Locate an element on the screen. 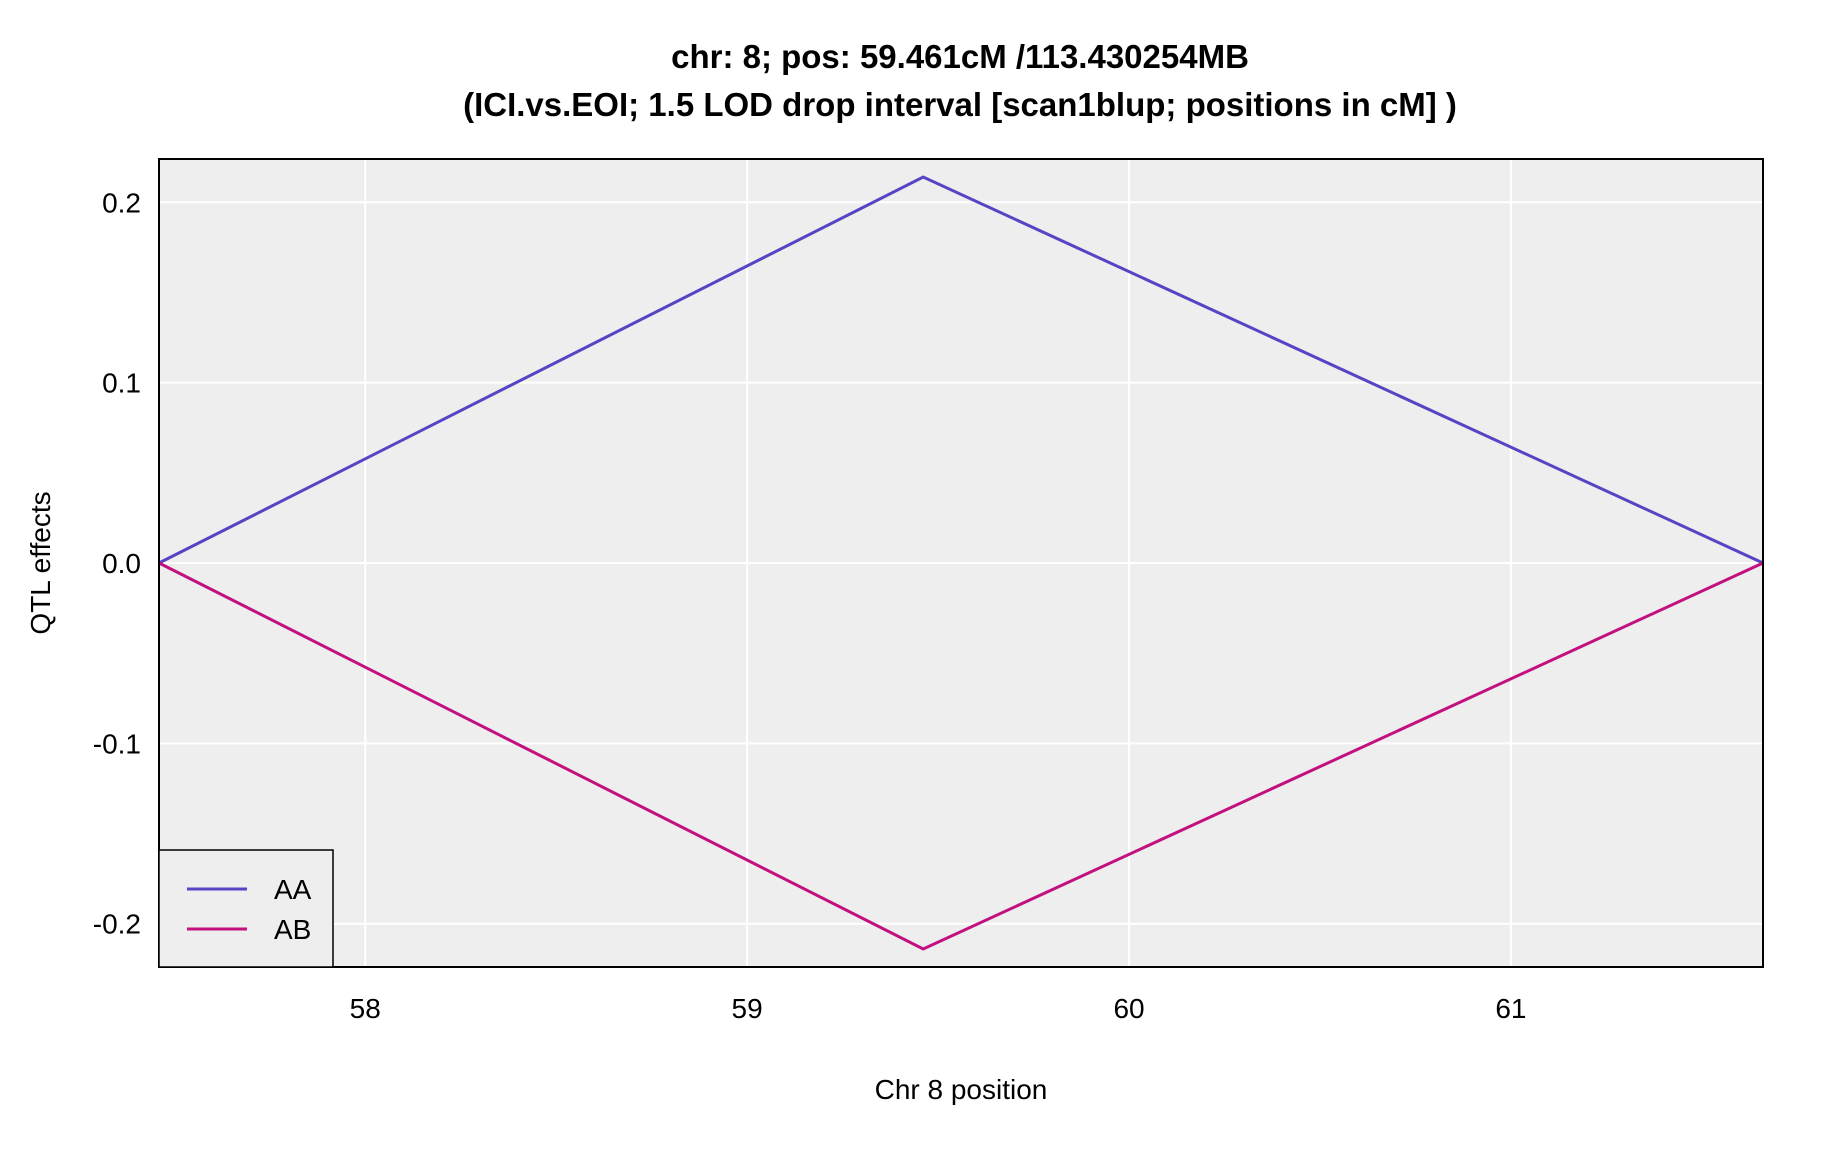 Image resolution: width=1824 pixels, height=1152 pixels. y-axis-ticks: 0.2 0.1 0.0 -0.1 -0.2 is located at coordinates (117, 563).